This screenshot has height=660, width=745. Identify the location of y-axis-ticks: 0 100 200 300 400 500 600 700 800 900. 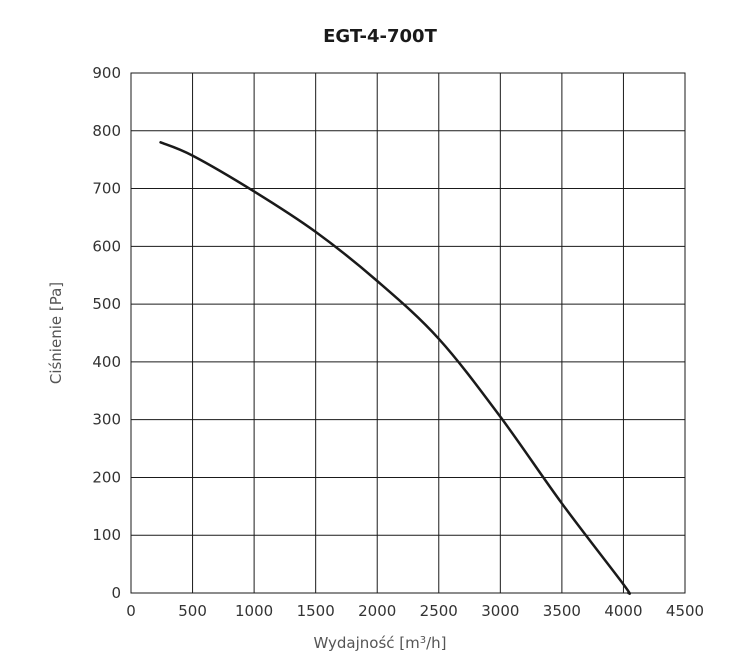
(106, 333).